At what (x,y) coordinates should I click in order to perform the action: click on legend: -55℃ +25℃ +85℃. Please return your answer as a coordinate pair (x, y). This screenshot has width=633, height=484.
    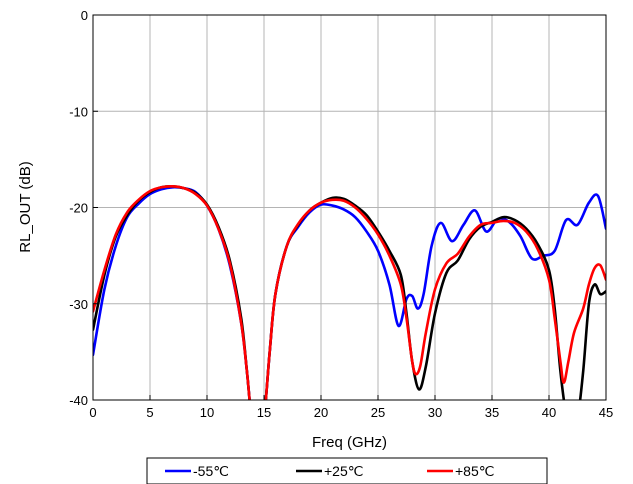
    Looking at the image, I should click on (347, 470).